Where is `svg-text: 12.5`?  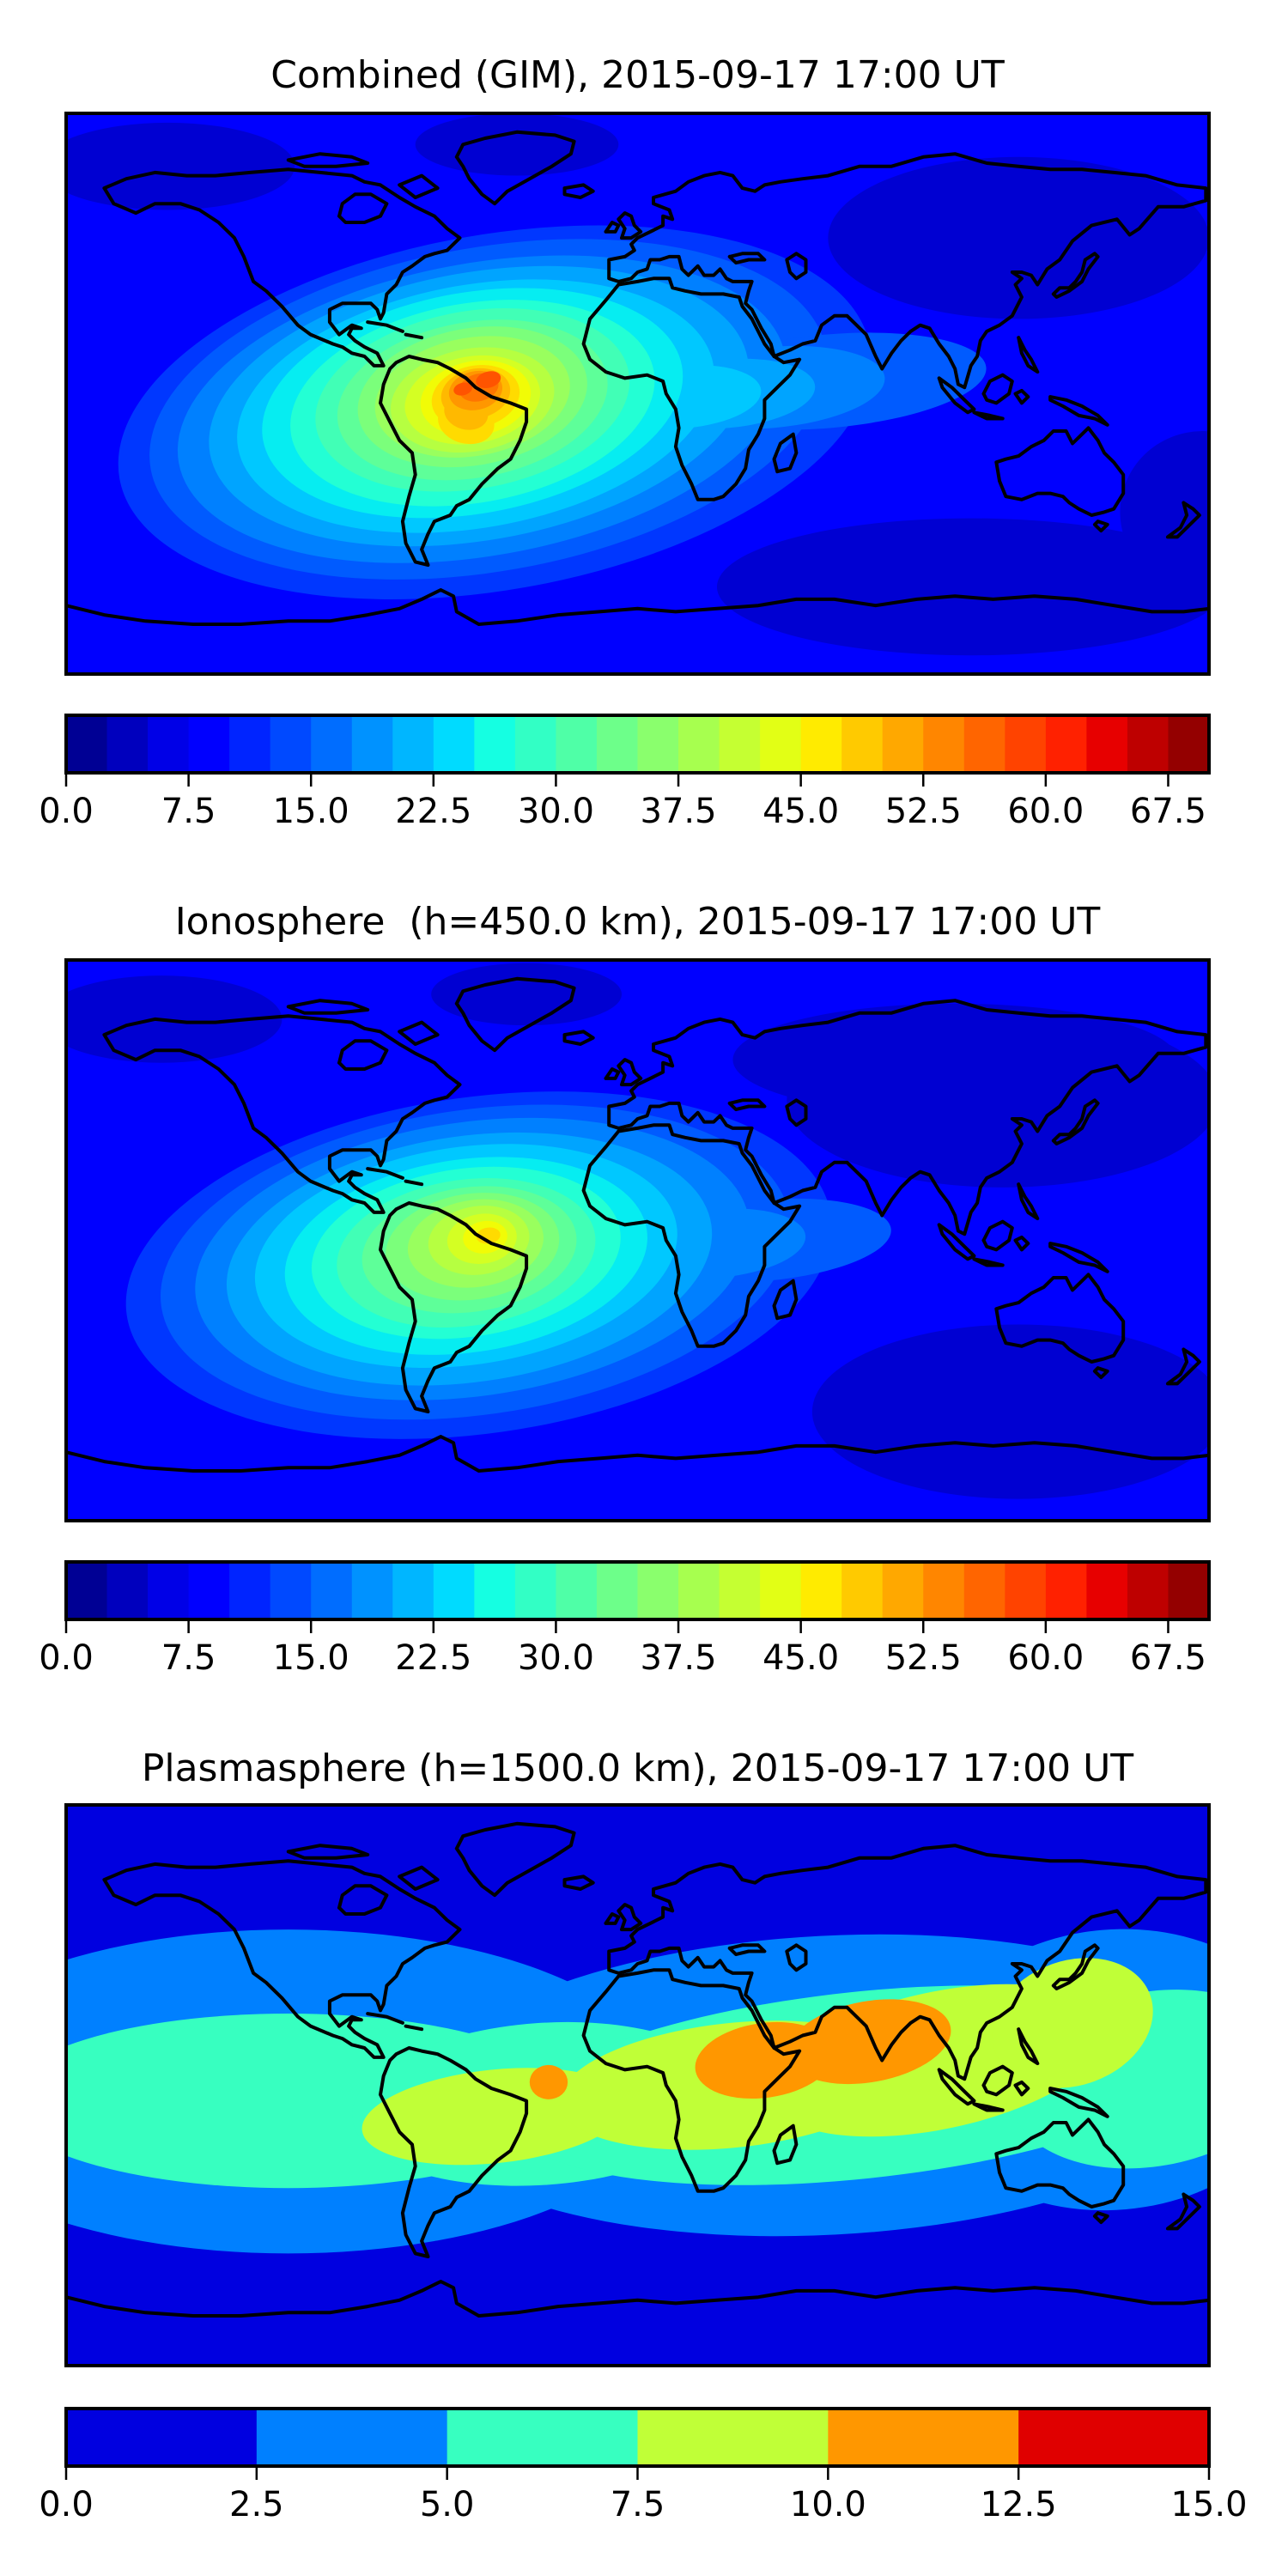 svg-text: 12.5 is located at coordinates (1019, 2504).